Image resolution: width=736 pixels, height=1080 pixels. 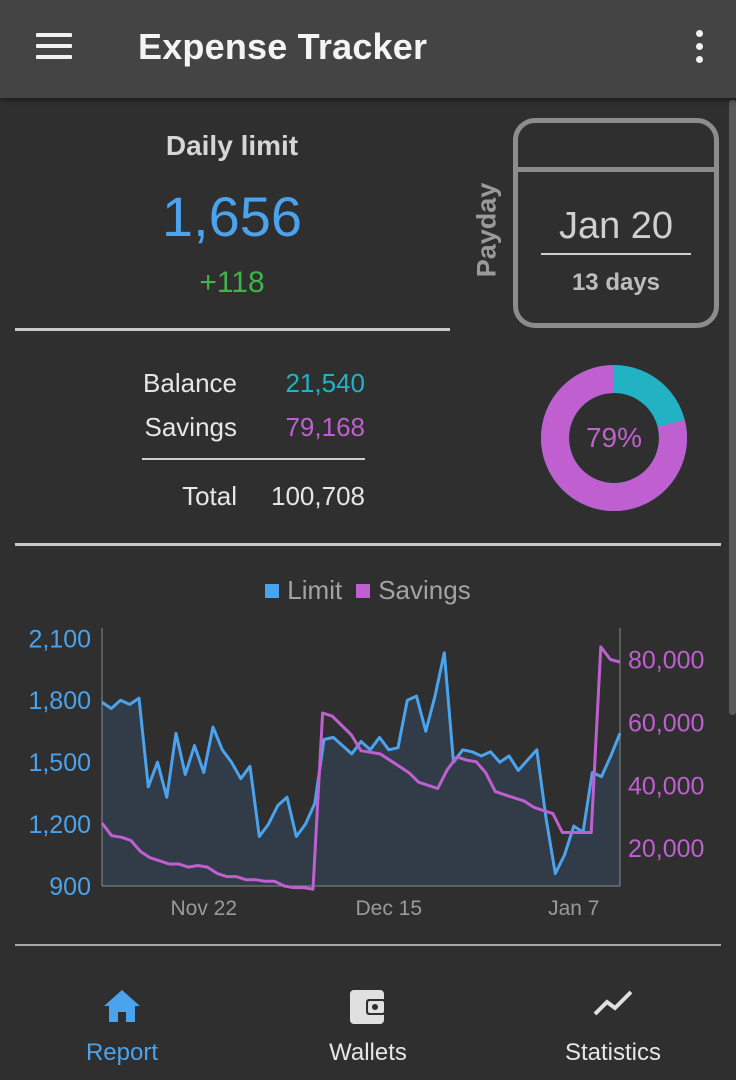 I want to click on donut-svg, so click(x=614, y=438).